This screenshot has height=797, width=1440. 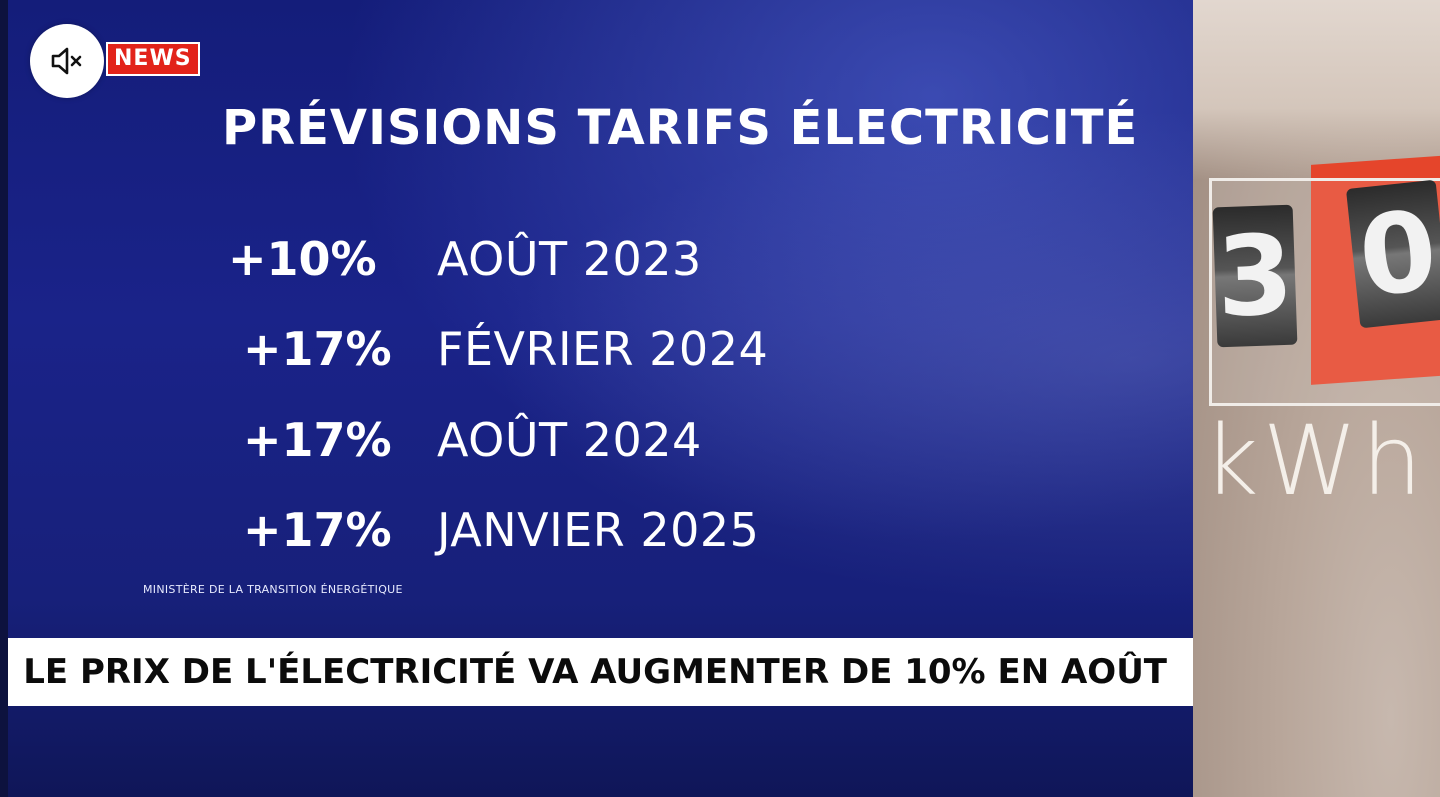 I want to click on forecast-date: AOÛT 2023, so click(x=569, y=259).